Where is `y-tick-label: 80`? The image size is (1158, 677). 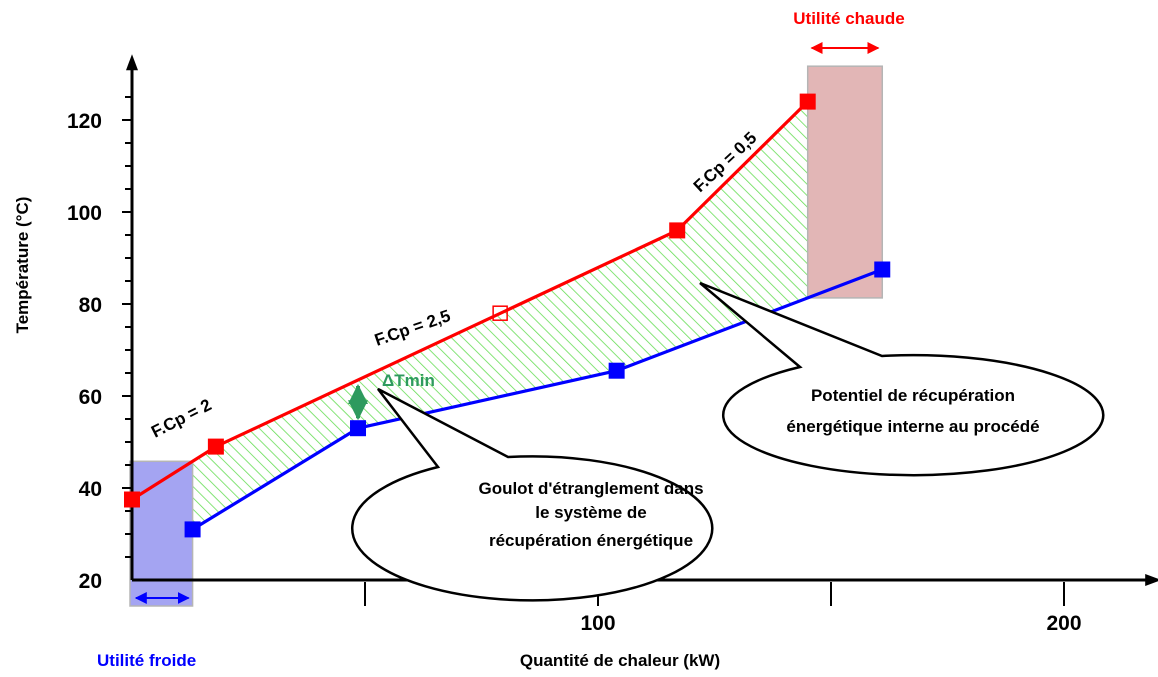 y-tick-label: 80 is located at coordinates (90, 305).